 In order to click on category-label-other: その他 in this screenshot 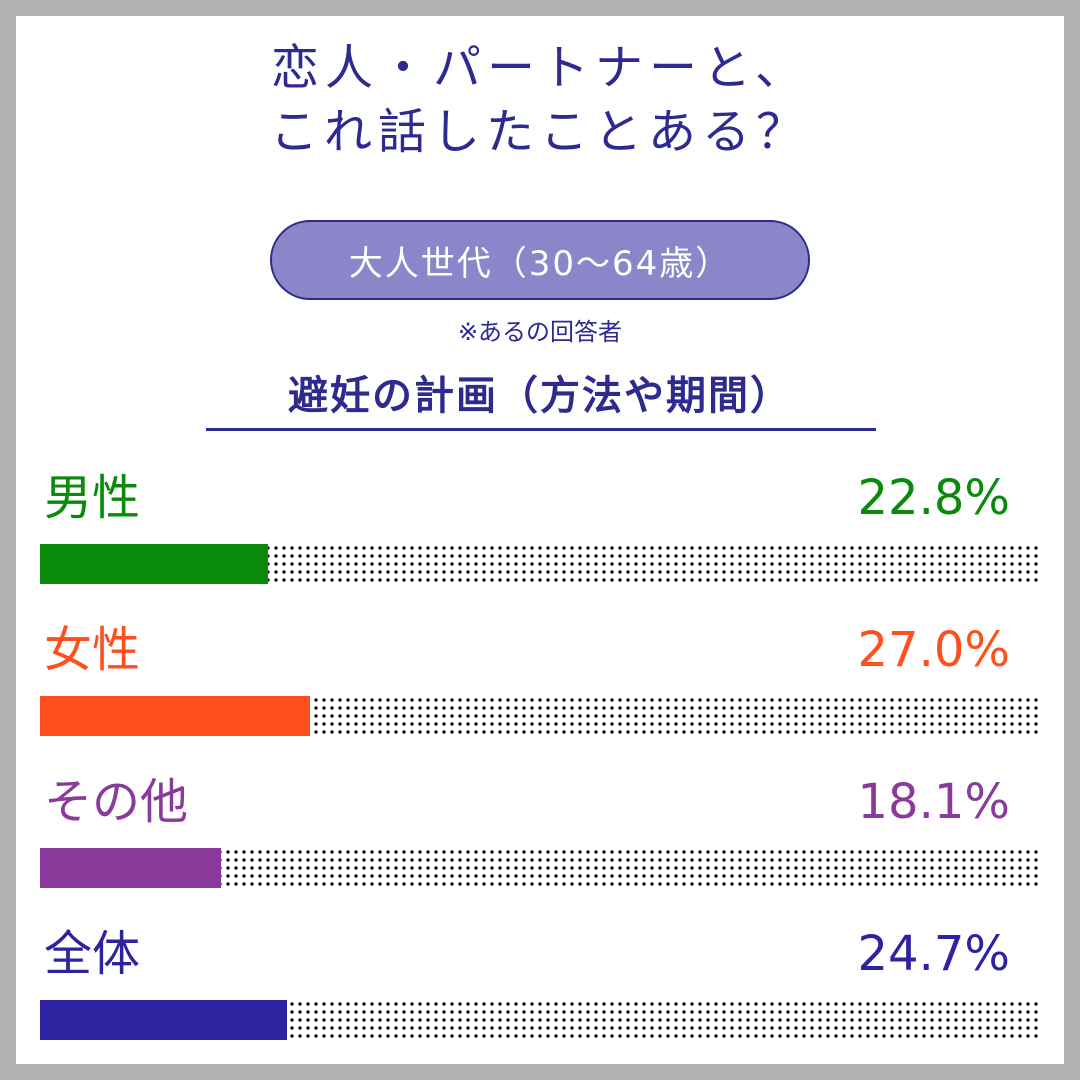, I will do `click(116, 802)`.